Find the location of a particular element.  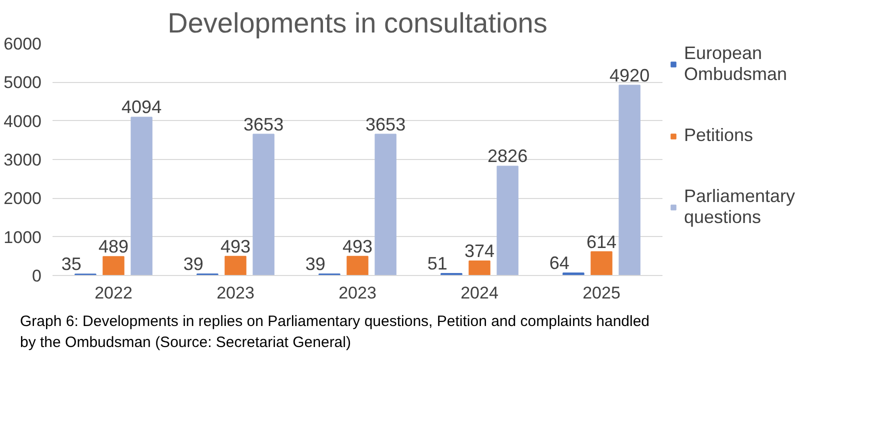

legend-label: Parliamentary questions is located at coordinates (740, 207).